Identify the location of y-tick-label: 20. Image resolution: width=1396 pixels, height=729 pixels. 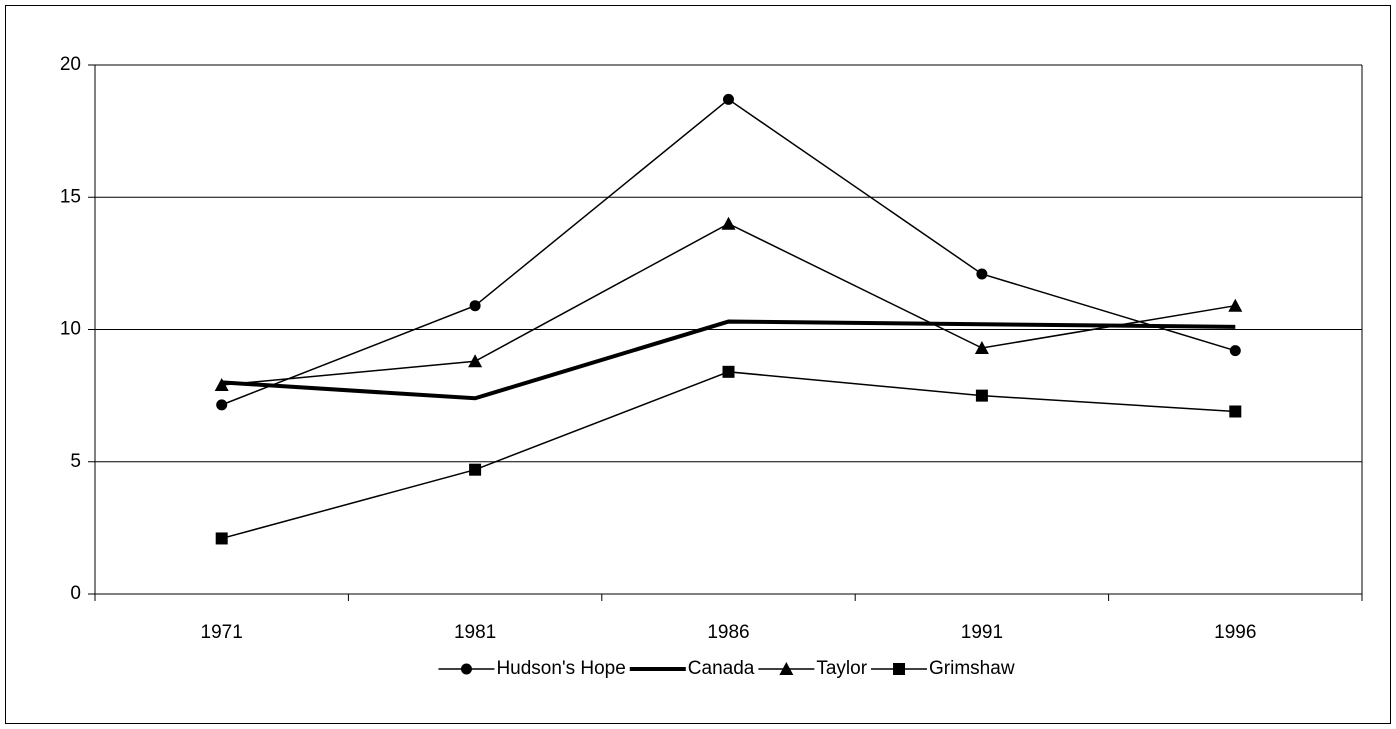
(70, 64).